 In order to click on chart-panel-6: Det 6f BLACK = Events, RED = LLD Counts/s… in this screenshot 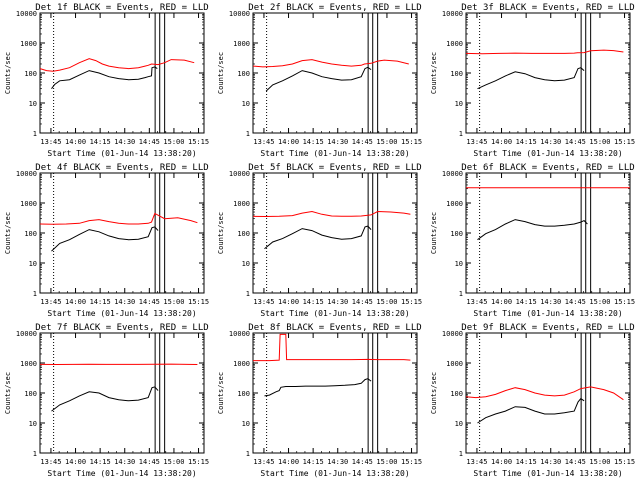, I will do `click(532, 240)`.